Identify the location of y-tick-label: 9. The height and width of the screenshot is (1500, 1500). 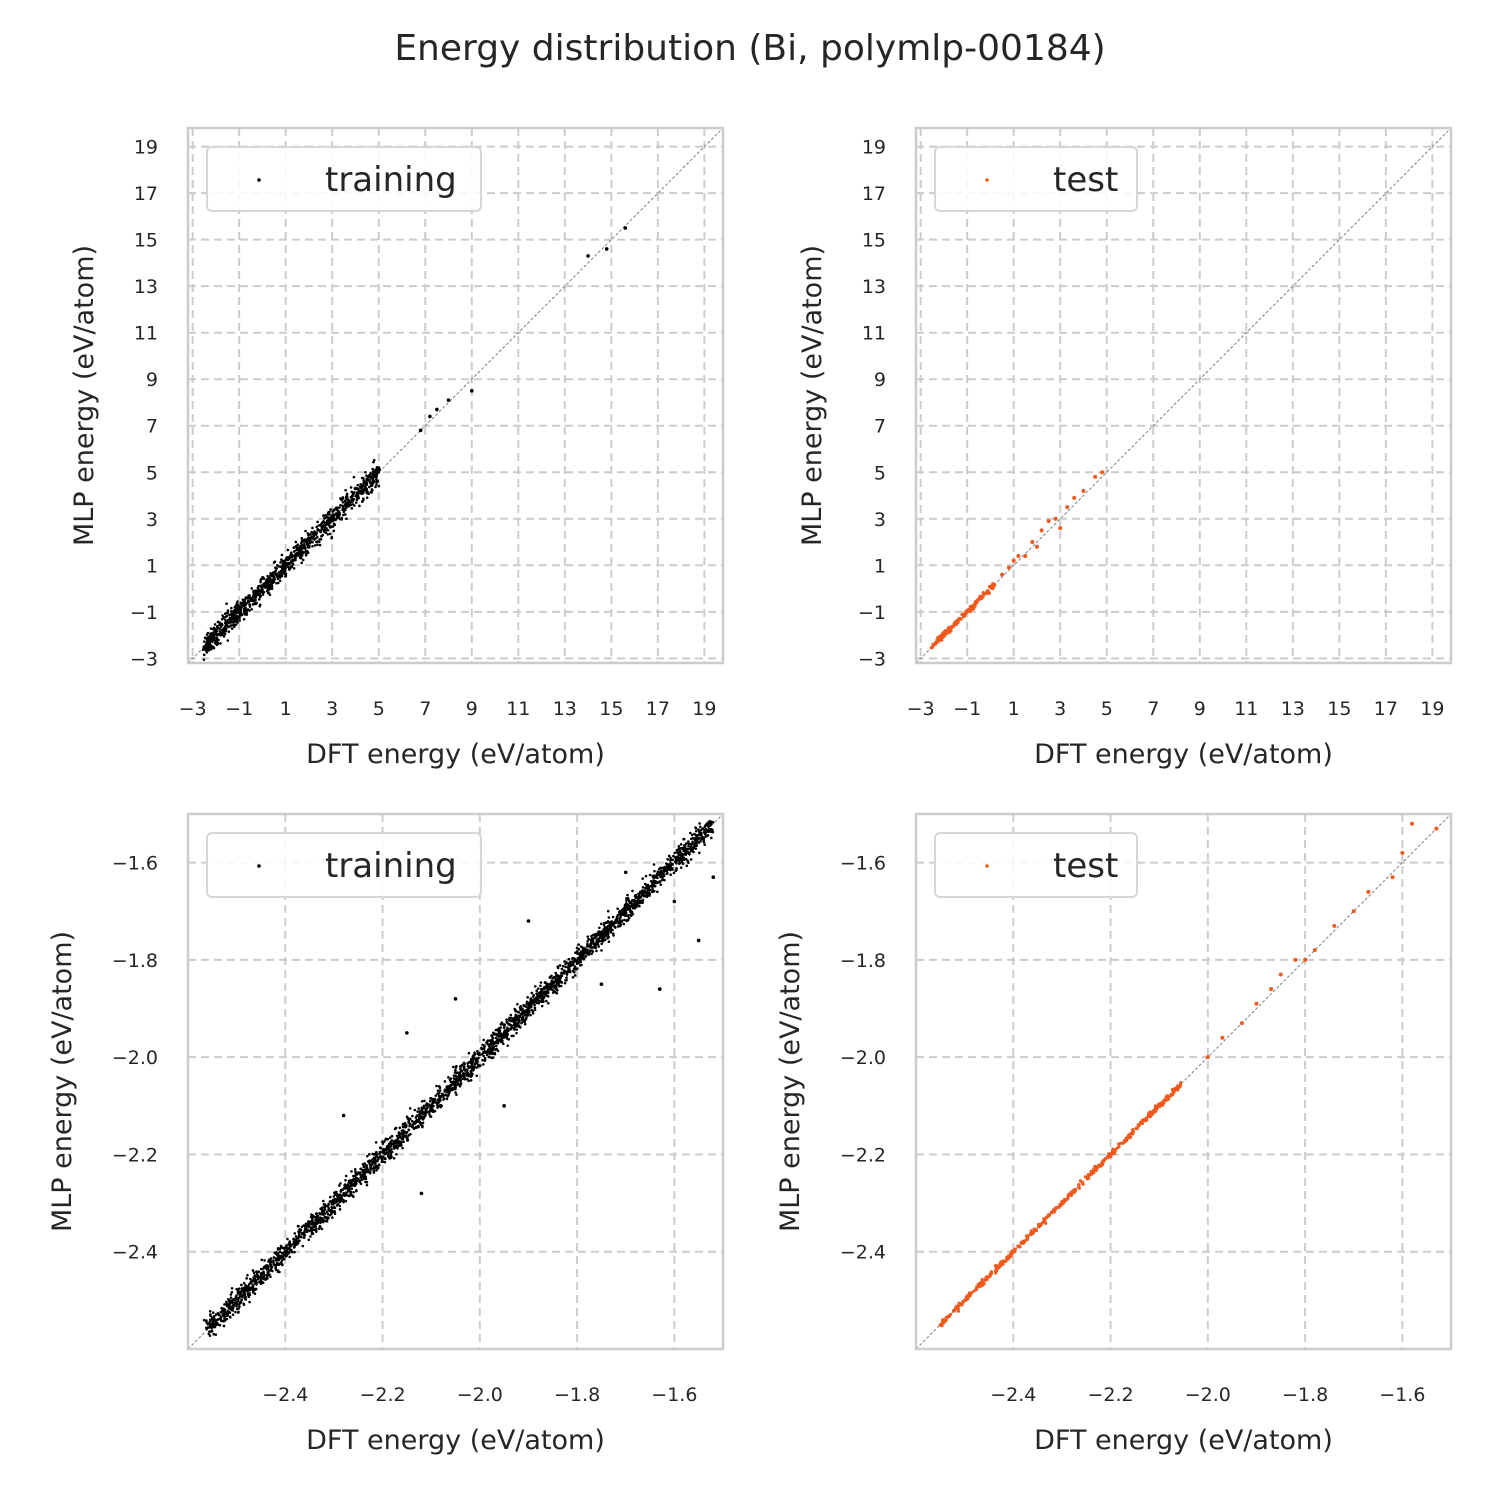
(880, 380).